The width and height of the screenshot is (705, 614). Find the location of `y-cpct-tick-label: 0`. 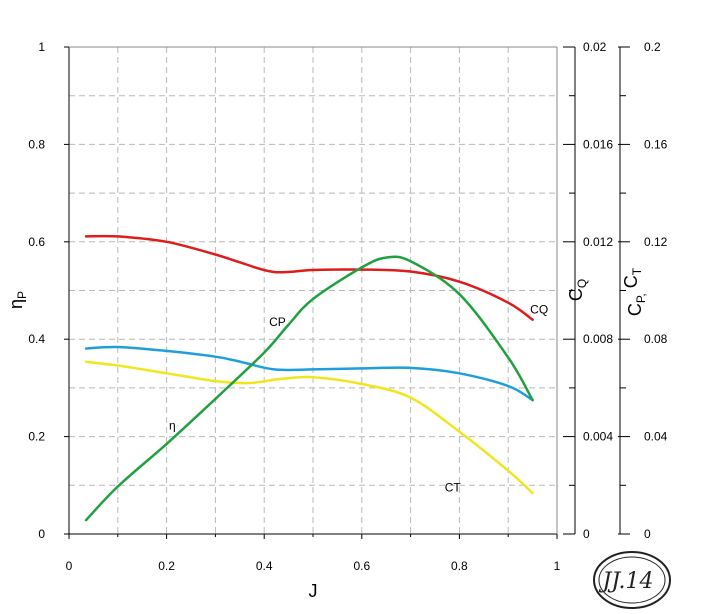

y-cpct-tick-label: 0 is located at coordinates (647, 534).